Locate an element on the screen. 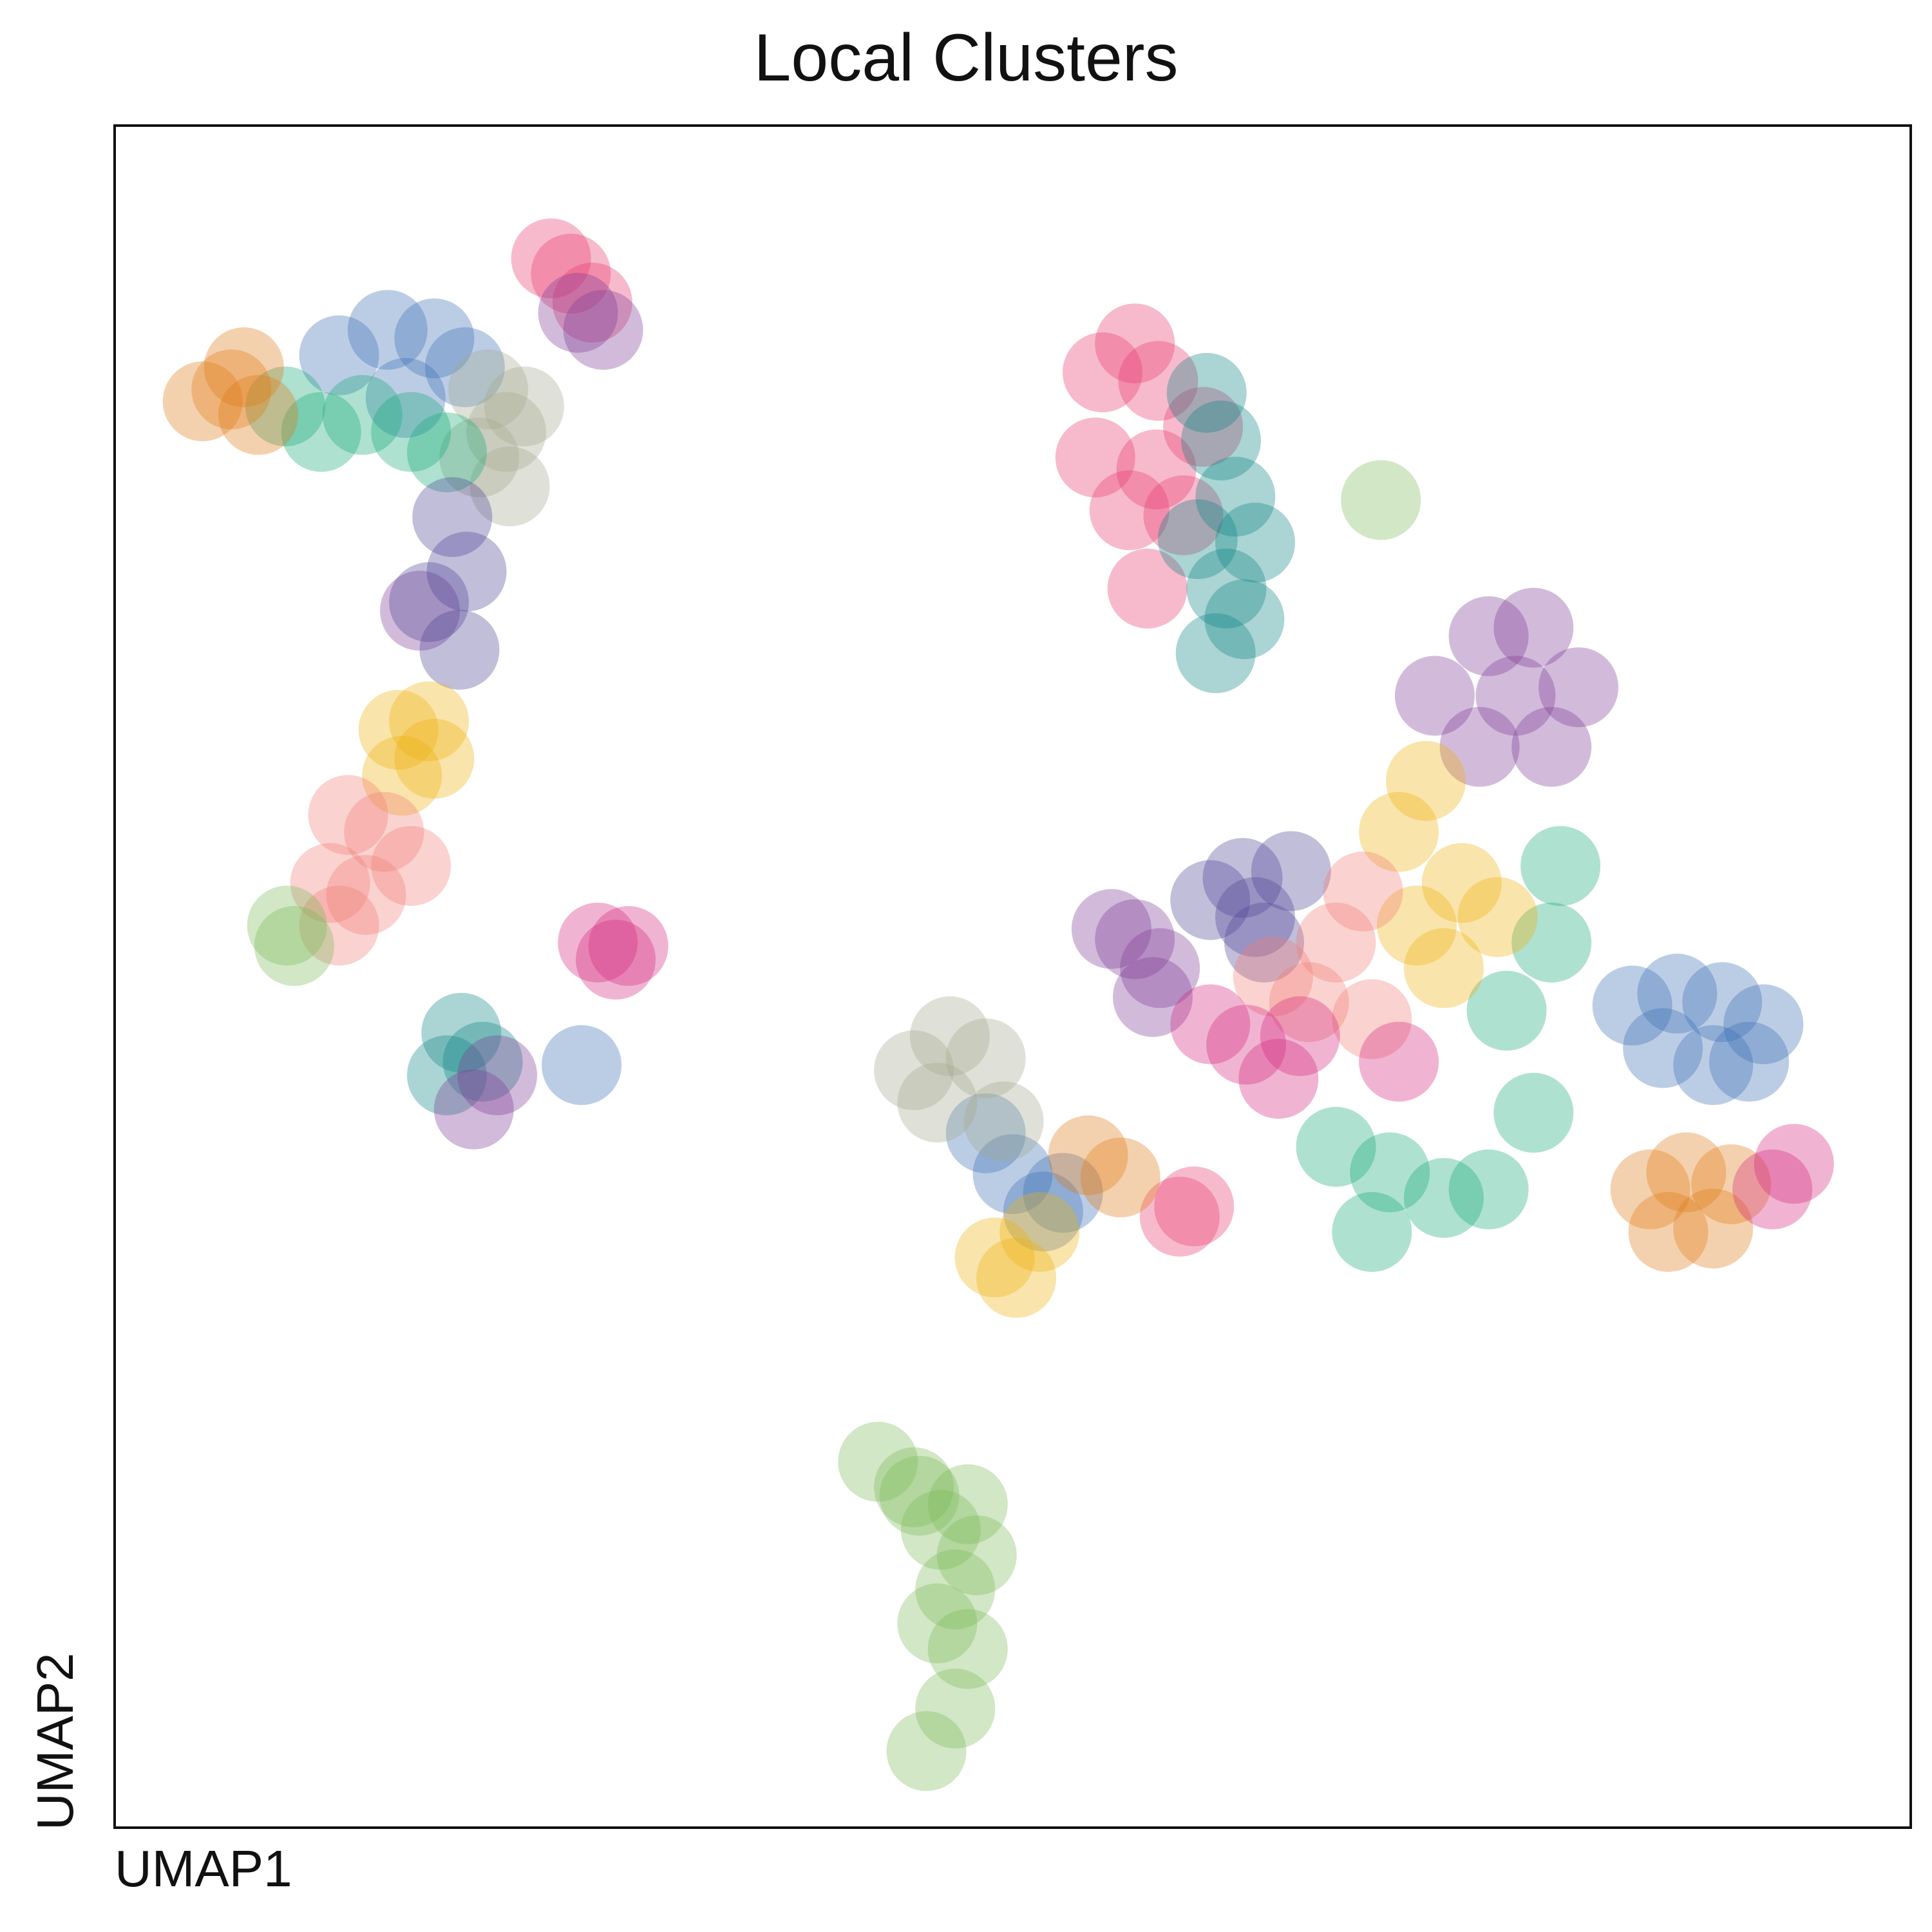  scatter-point-s3-p0 is located at coordinates (489, 389).